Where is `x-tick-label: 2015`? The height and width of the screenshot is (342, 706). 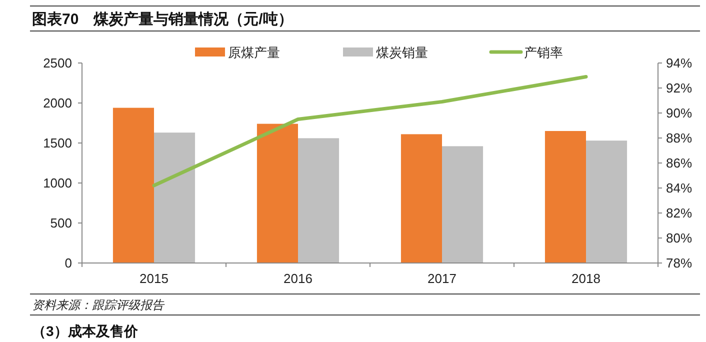 x-tick-label: 2015 is located at coordinates (154, 278).